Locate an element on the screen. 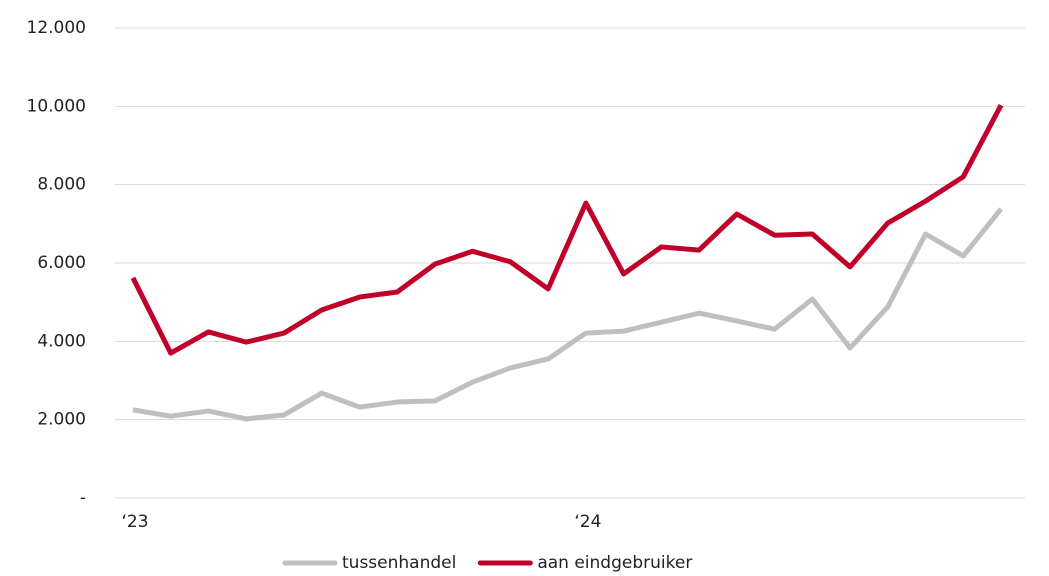 This screenshot has height=576, width=1049. x-tick-label: ‘24 is located at coordinates (587, 522).